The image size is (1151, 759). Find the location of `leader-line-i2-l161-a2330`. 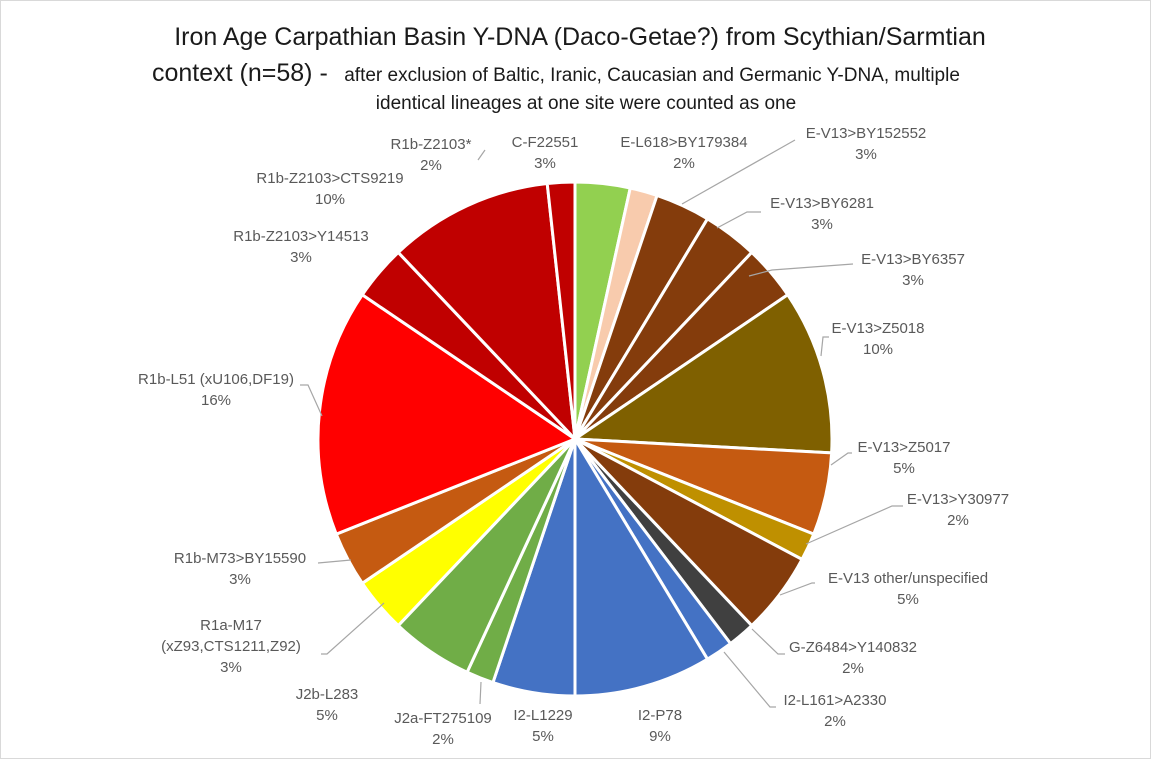

leader-line-i2-l161-a2330 is located at coordinates (749, 679).